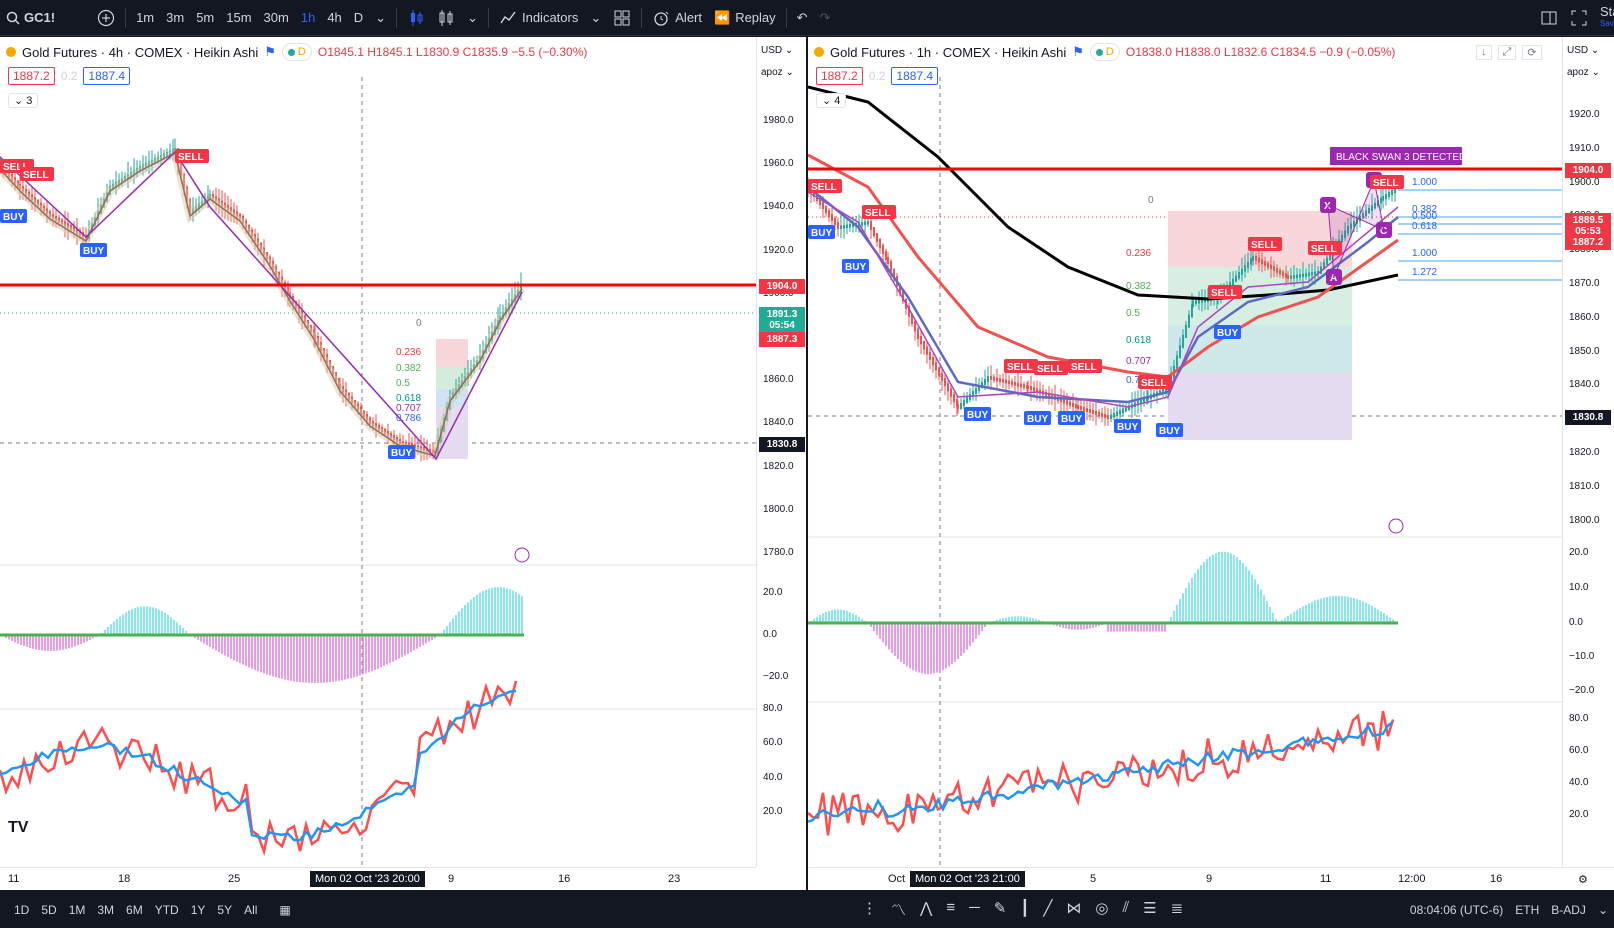 This screenshot has width=1614, height=928. I want to click on collapse-panel-icon: ⌄, so click(1602, 909).